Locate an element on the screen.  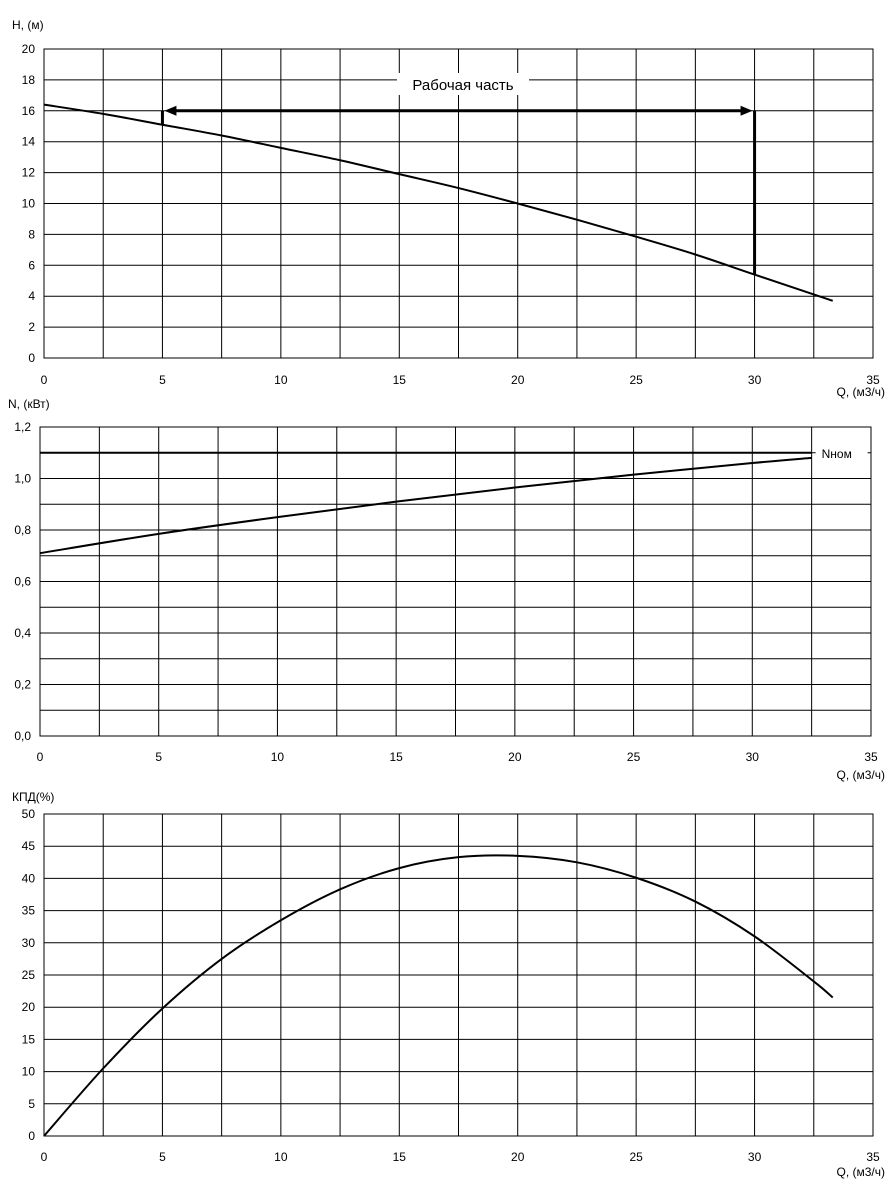
working-range-arrowhead-right is located at coordinates (746, 110).